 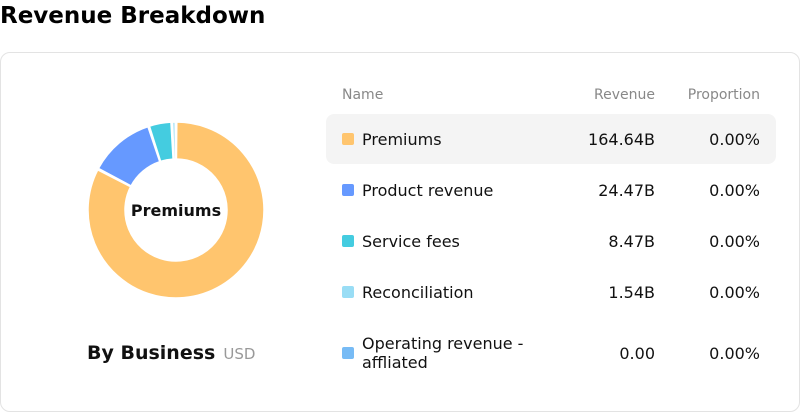 I want to click on row-name: Operating revenue - affliated, so click(x=443, y=353).